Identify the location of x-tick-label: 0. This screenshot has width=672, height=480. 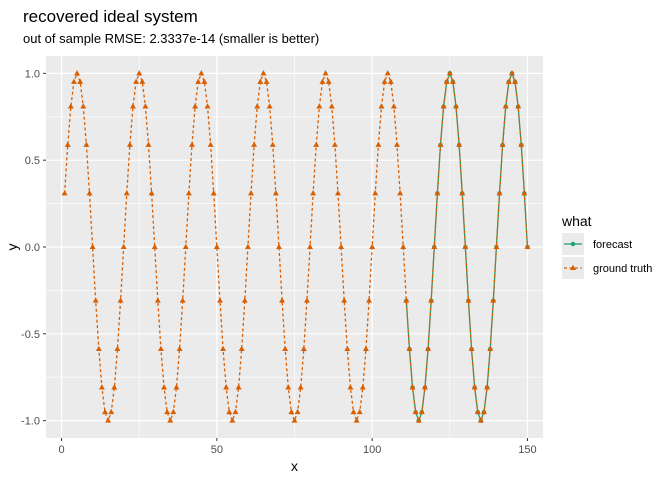
(61, 450).